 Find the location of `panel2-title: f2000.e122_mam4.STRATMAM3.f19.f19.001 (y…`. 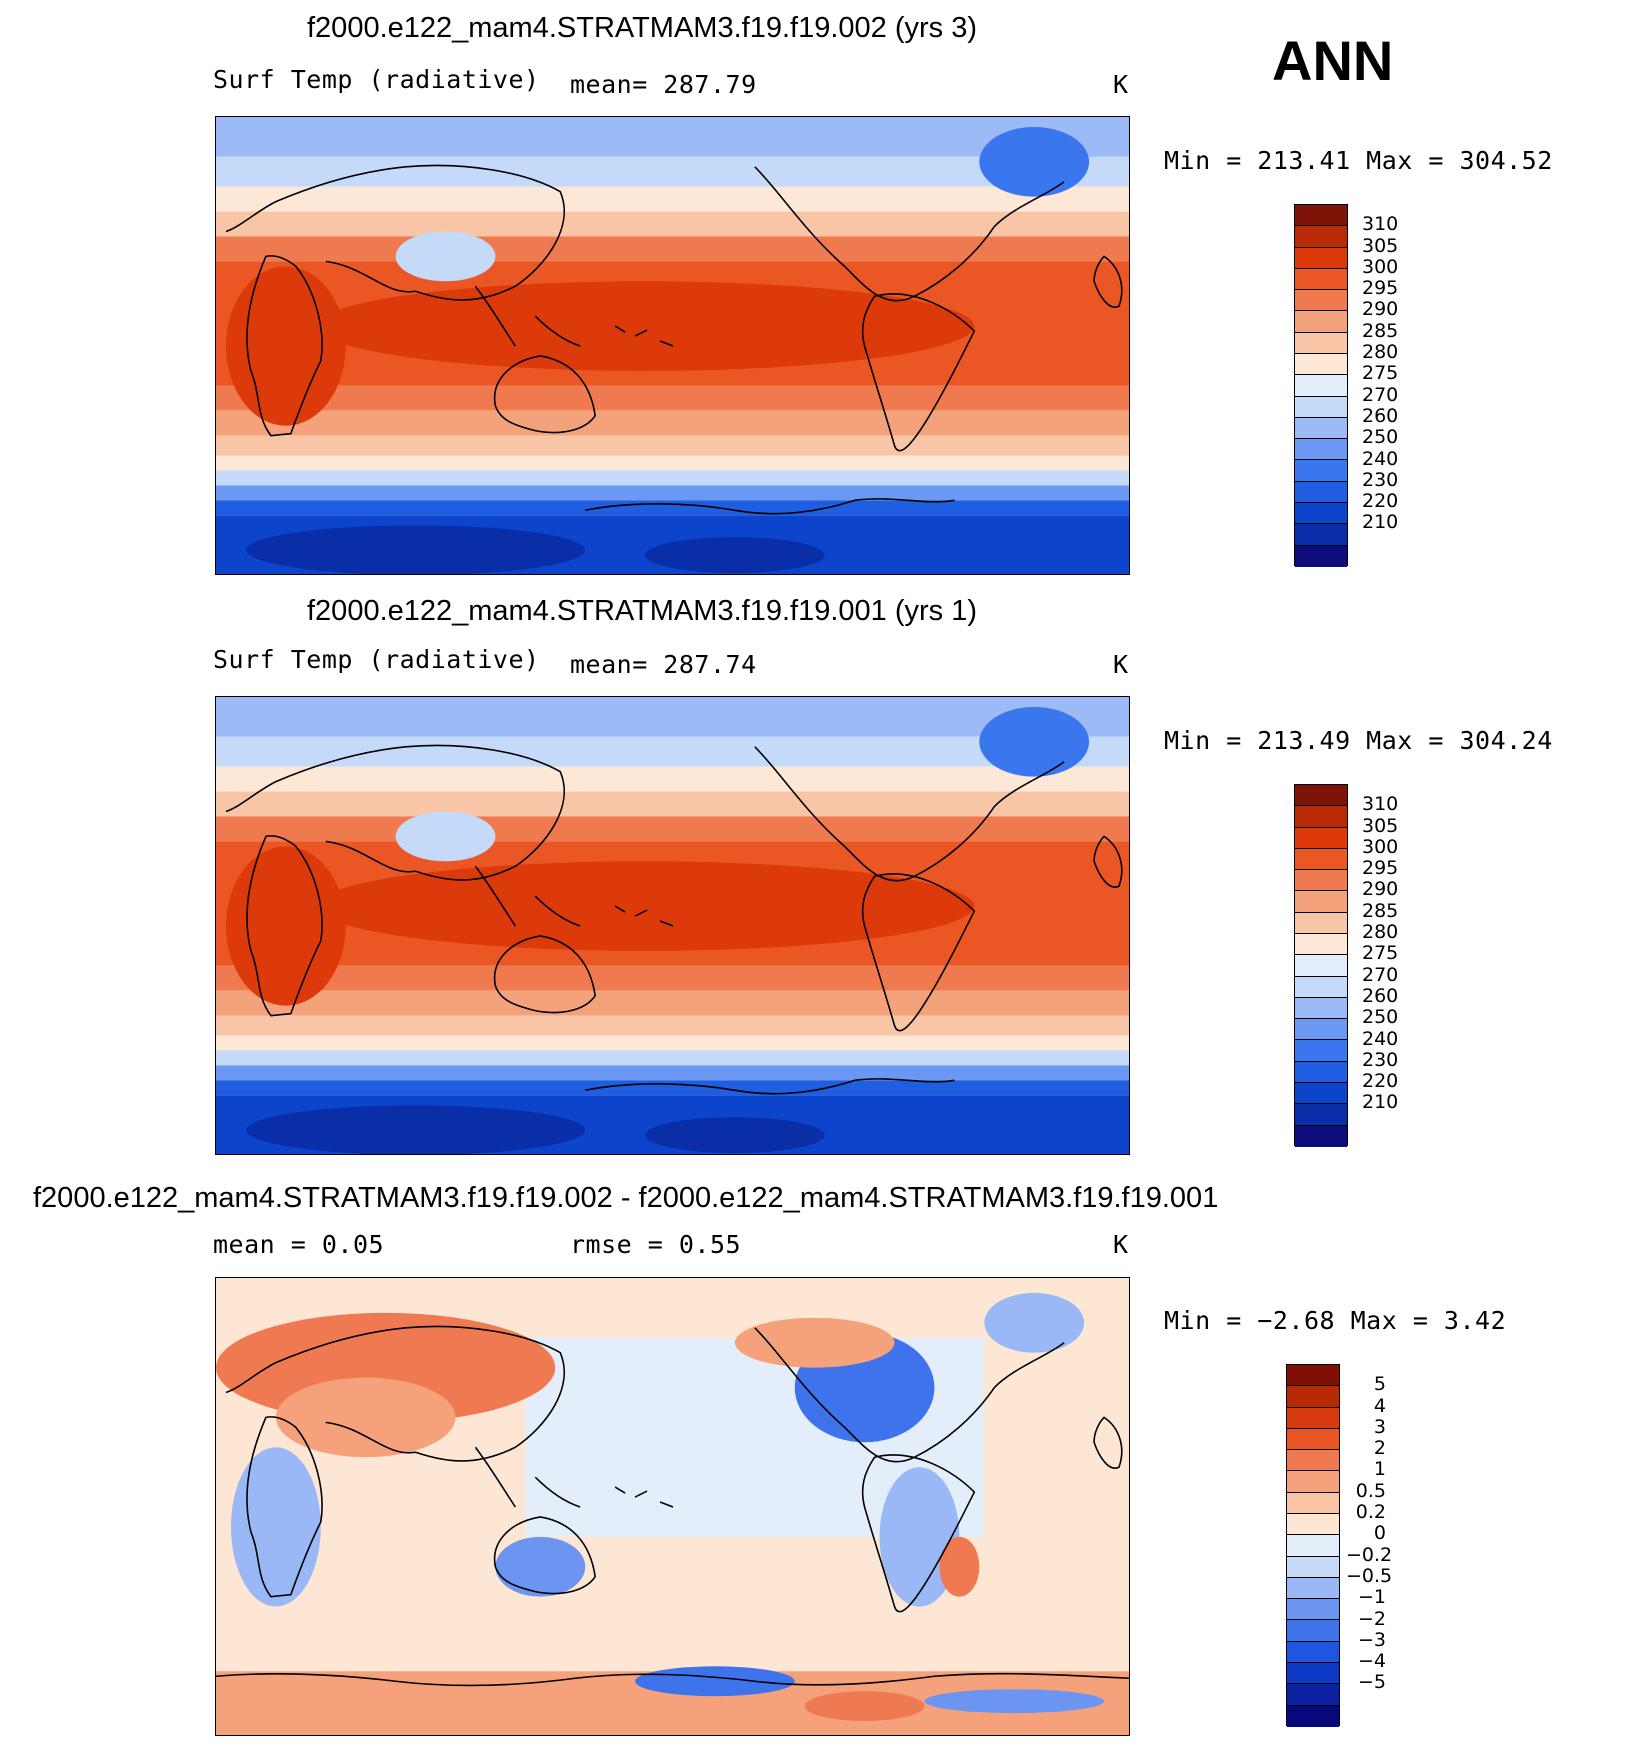

panel2-title: f2000.e122_mam4.STRATMAM3.f19.f19.001 (y… is located at coordinates (642, 611).